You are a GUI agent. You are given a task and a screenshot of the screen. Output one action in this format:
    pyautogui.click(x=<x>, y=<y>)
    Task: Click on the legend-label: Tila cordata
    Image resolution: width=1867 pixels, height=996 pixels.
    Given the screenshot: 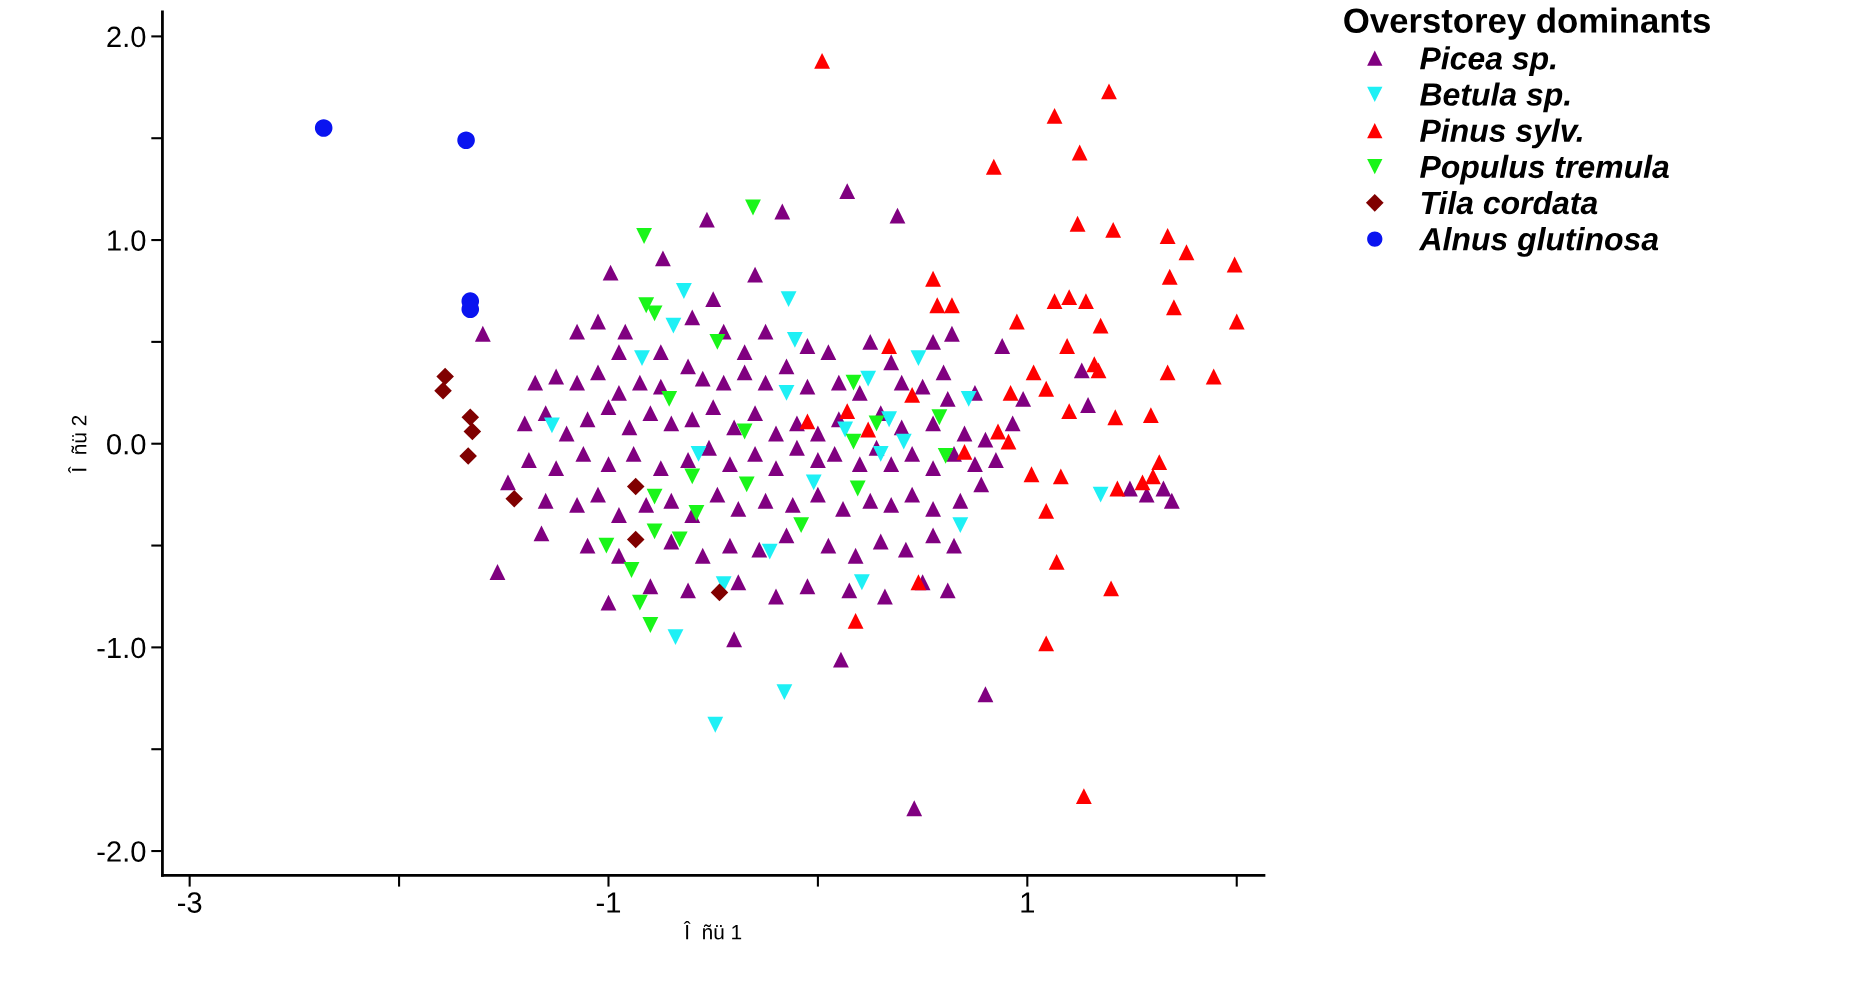 What is the action you would take?
    pyautogui.click(x=1509, y=202)
    